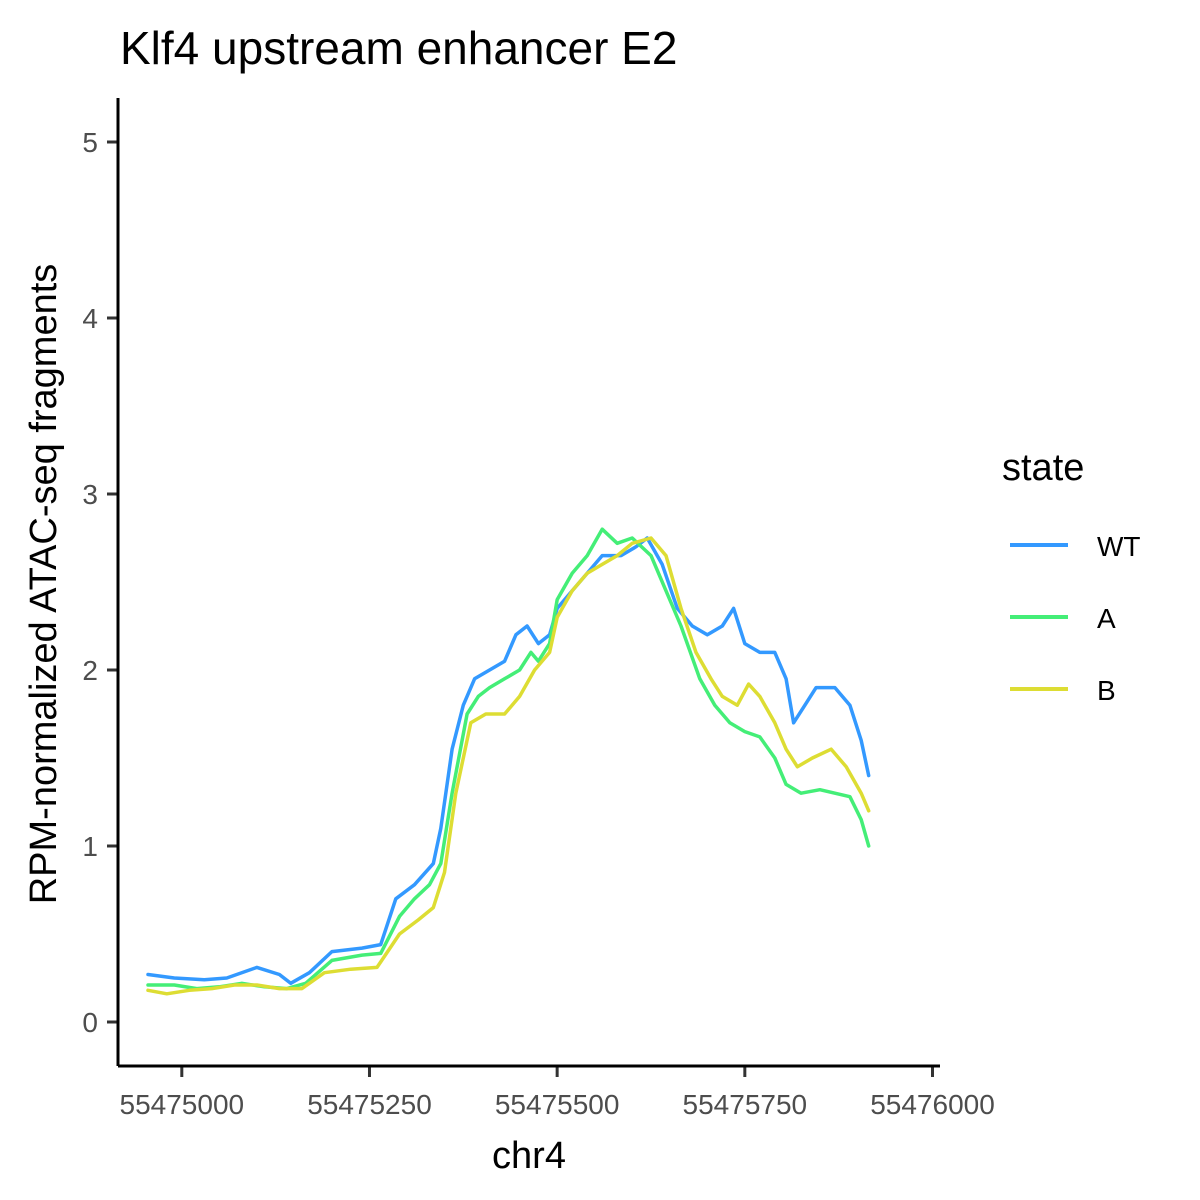 This screenshot has width=1200, height=1200. I want to click on y-tick-label: 1, so click(90, 846).